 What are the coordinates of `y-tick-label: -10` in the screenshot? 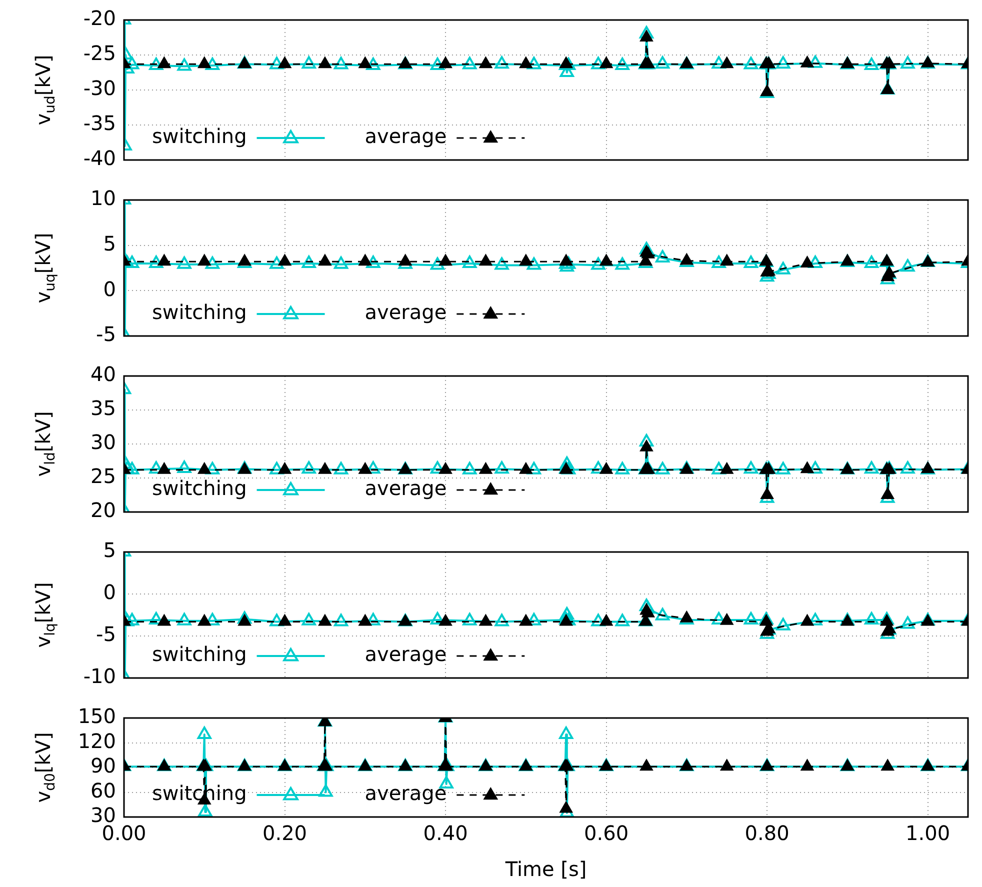 It's located at (99, 676).